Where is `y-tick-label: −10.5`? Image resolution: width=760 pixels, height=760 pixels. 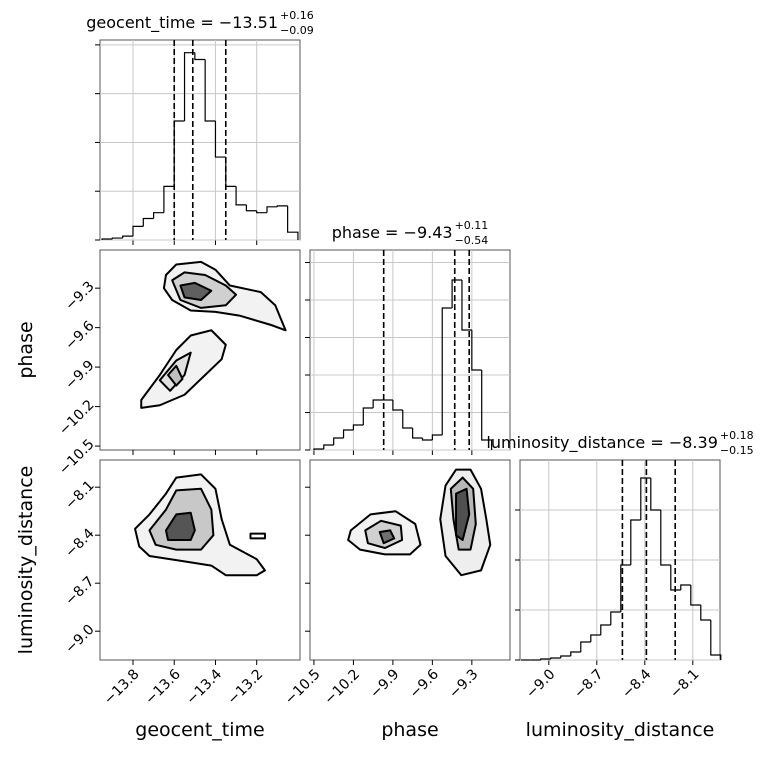
y-tick-label: −10.5 is located at coordinates (77, 457).